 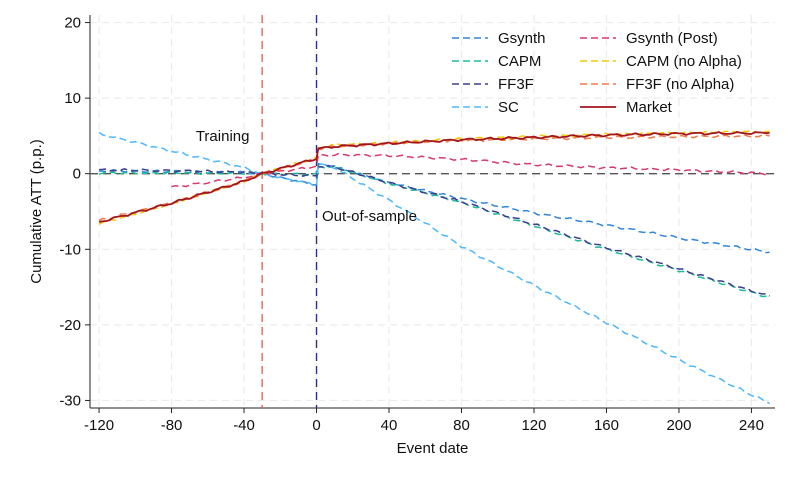 I want to click on y-tick-label: -30, so click(x=70, y=400).